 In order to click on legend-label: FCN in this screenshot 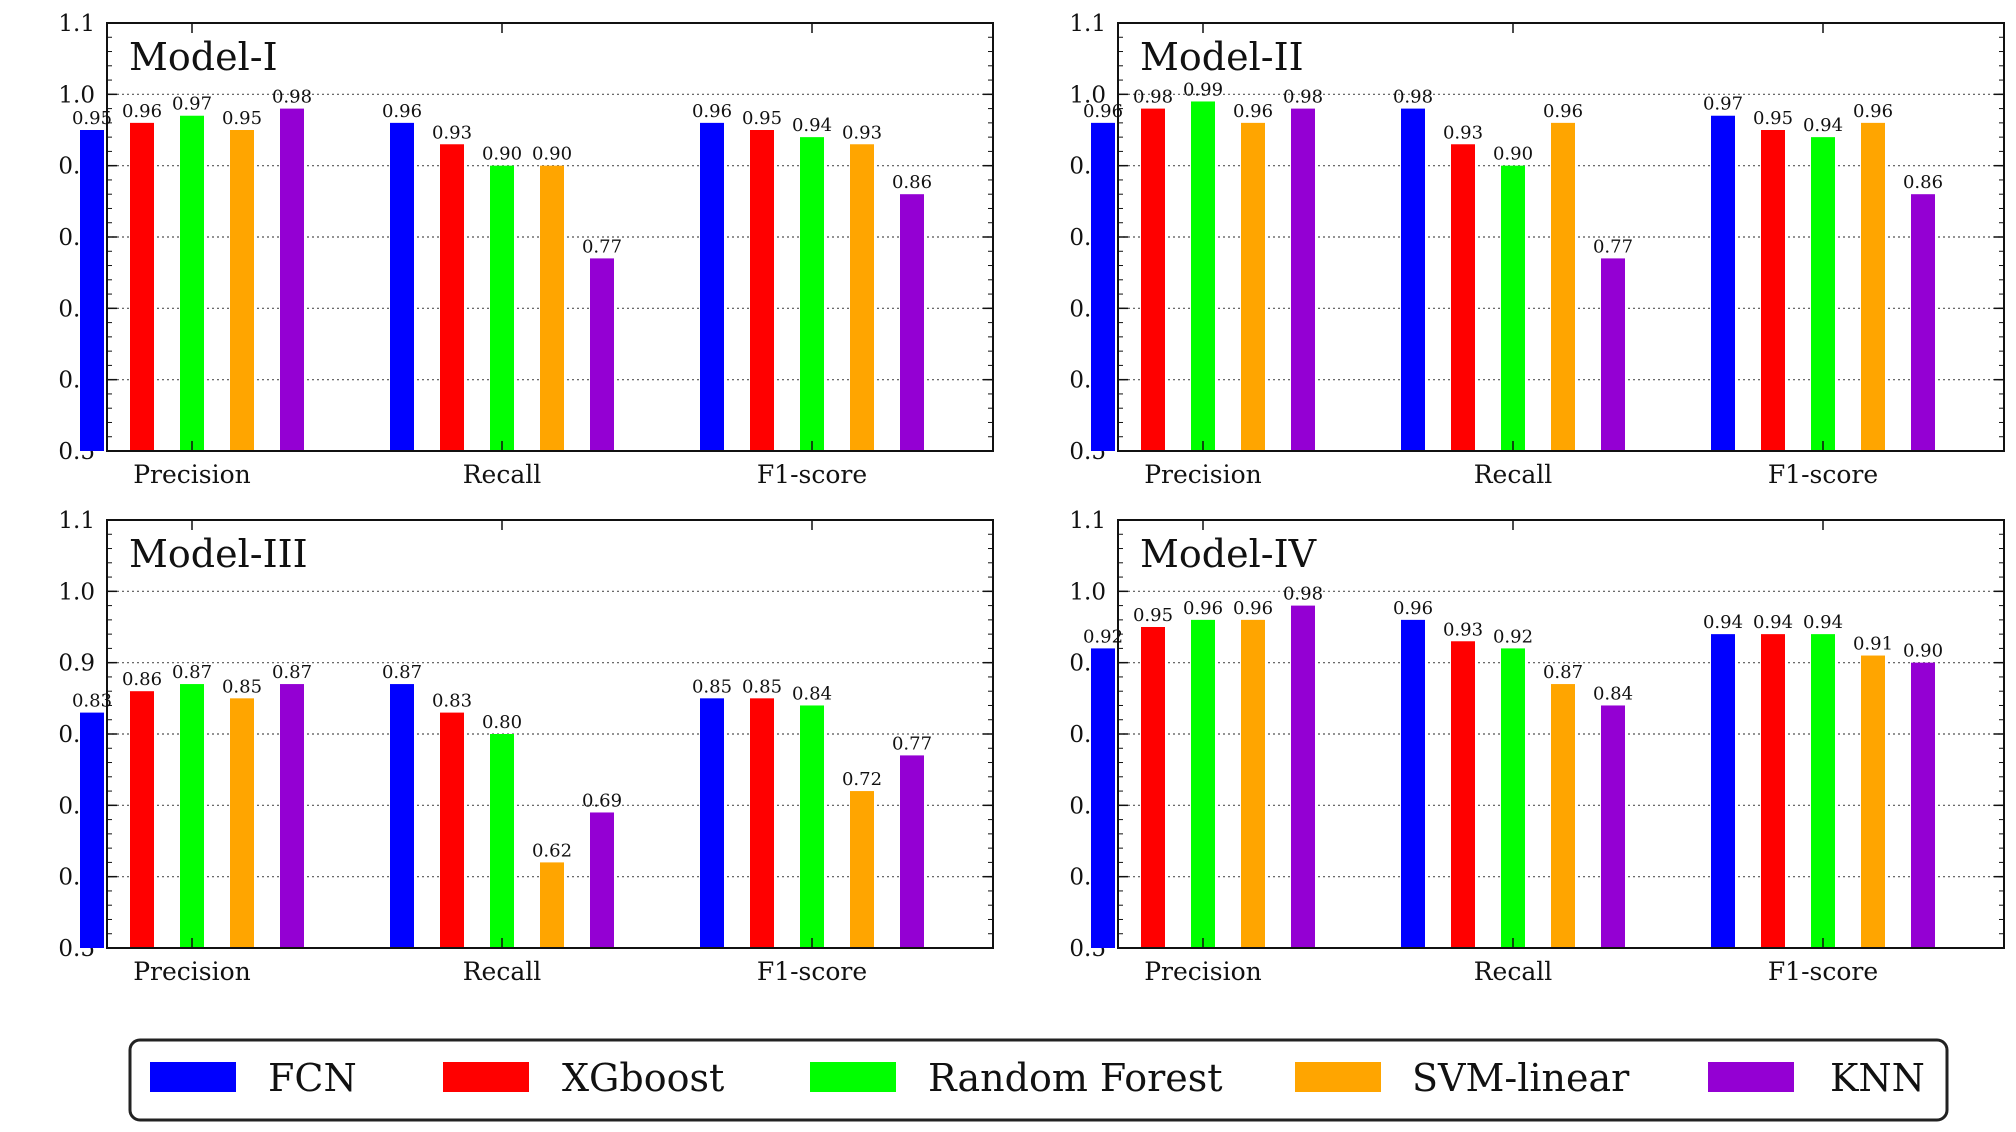, I will do `click(312, 1078)`.